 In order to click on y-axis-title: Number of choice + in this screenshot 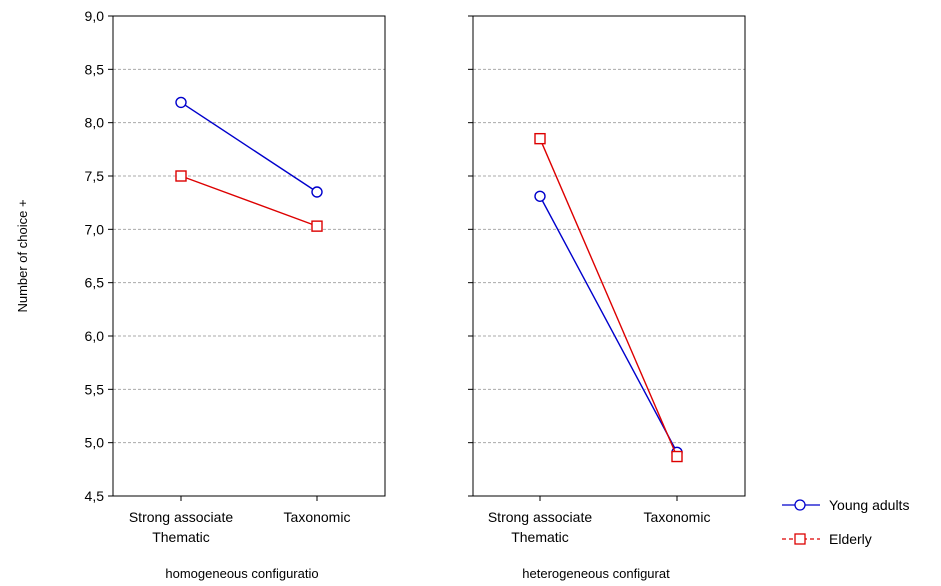, I will do `click(22, 255)`.